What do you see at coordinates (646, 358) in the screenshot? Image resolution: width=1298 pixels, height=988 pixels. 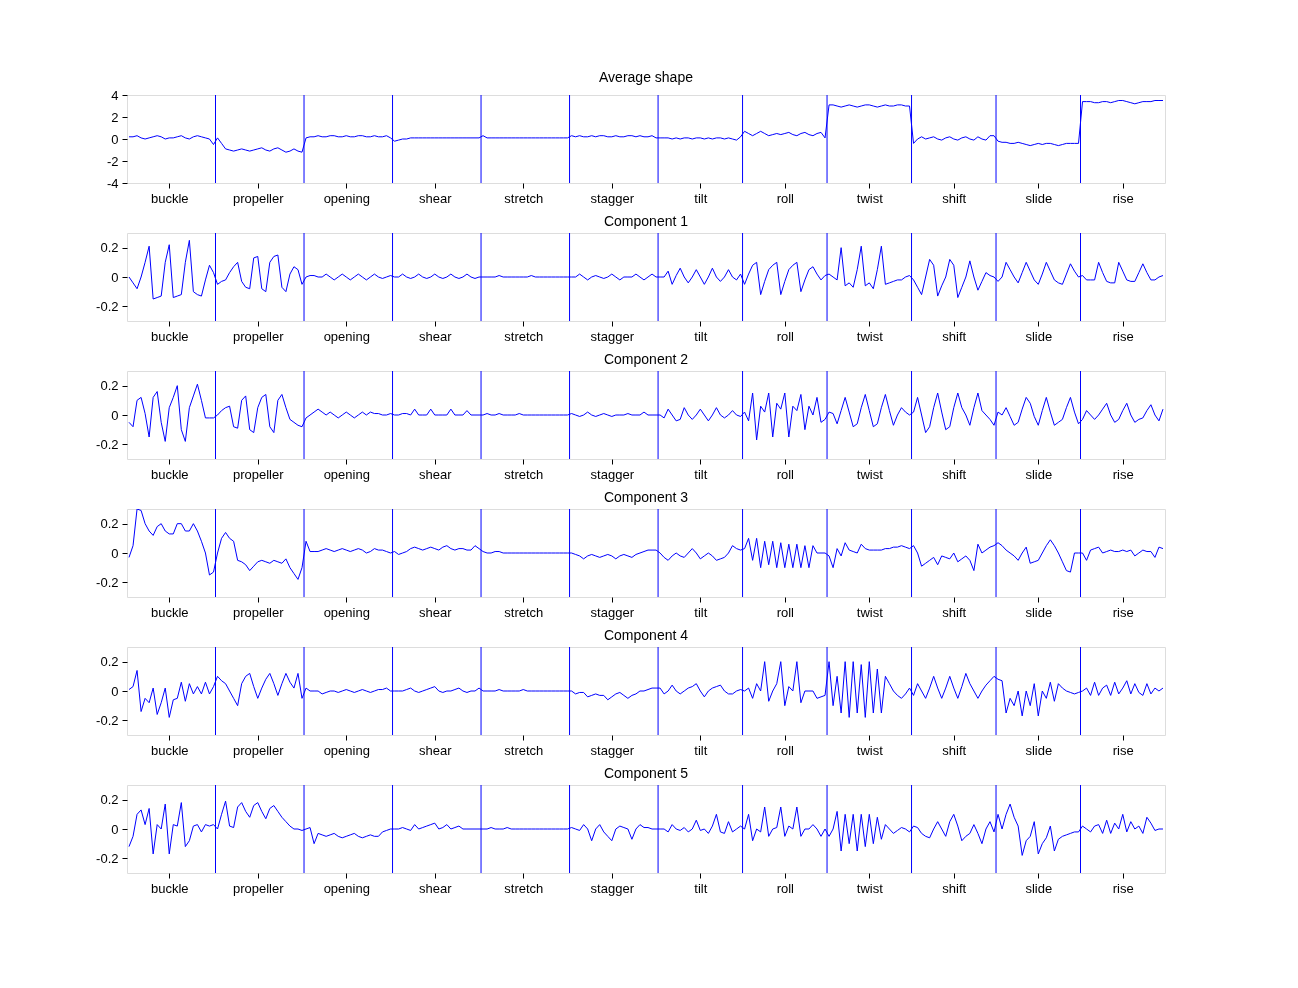 I see `chart-title: Component 2` at bounding box center [646, 358].